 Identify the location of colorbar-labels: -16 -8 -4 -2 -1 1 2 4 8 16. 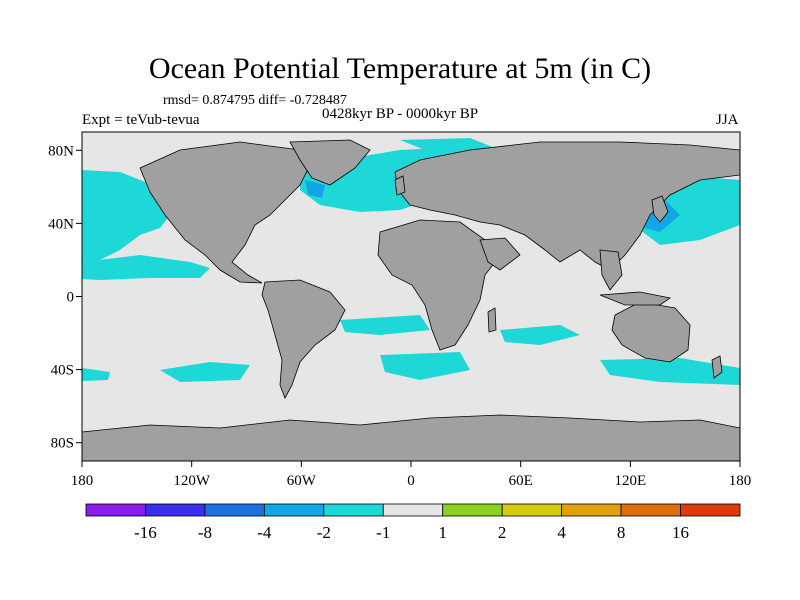
(411, 532).